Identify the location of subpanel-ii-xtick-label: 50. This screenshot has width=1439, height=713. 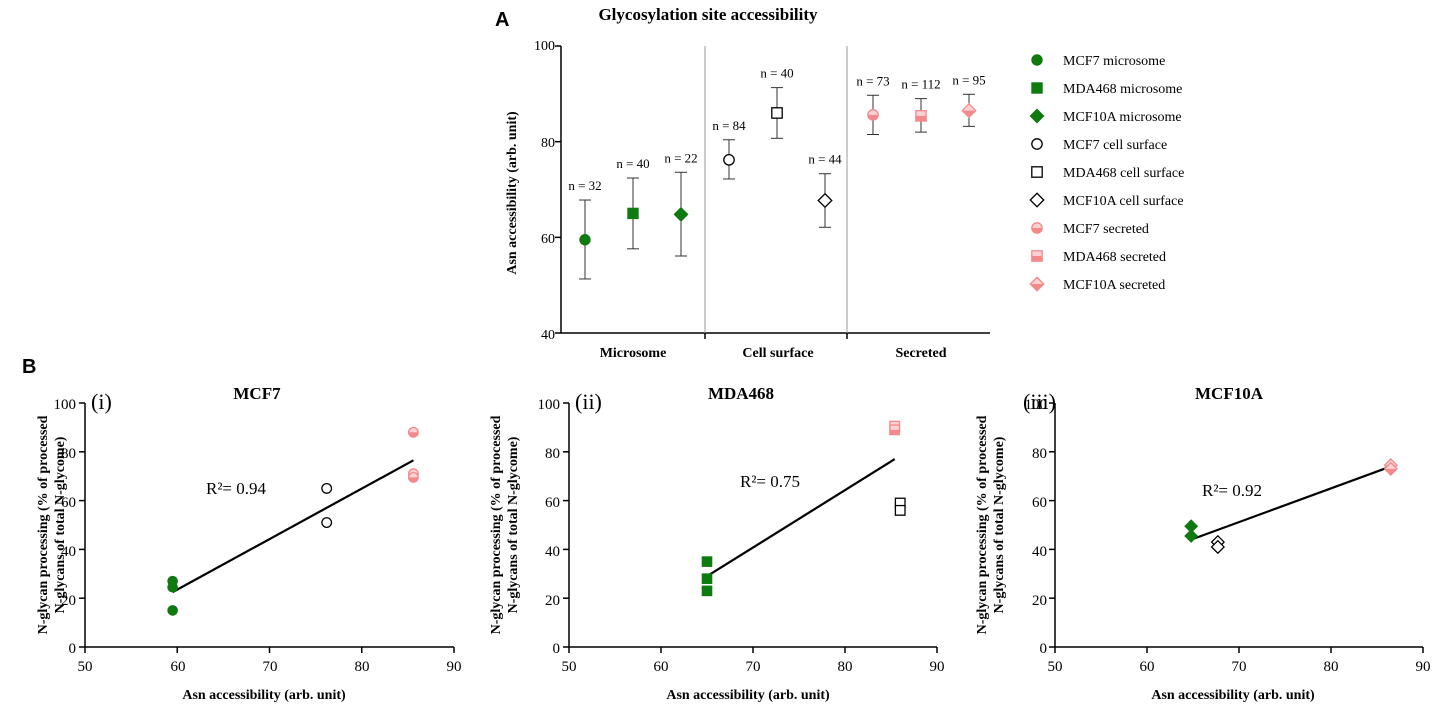
(569, 667).